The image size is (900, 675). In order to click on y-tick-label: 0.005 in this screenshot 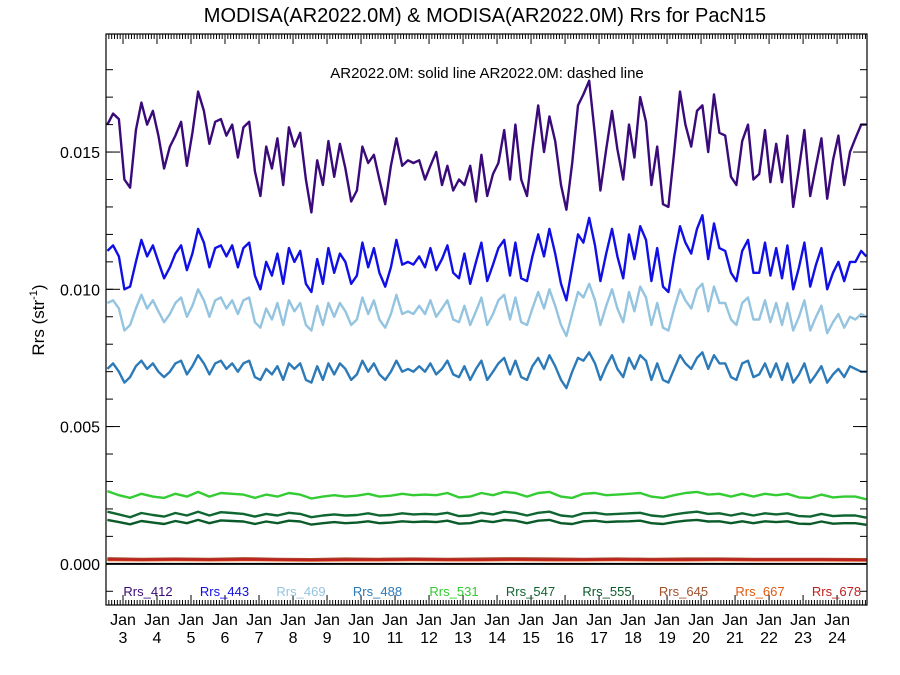, I will do `click(80, 428)`.